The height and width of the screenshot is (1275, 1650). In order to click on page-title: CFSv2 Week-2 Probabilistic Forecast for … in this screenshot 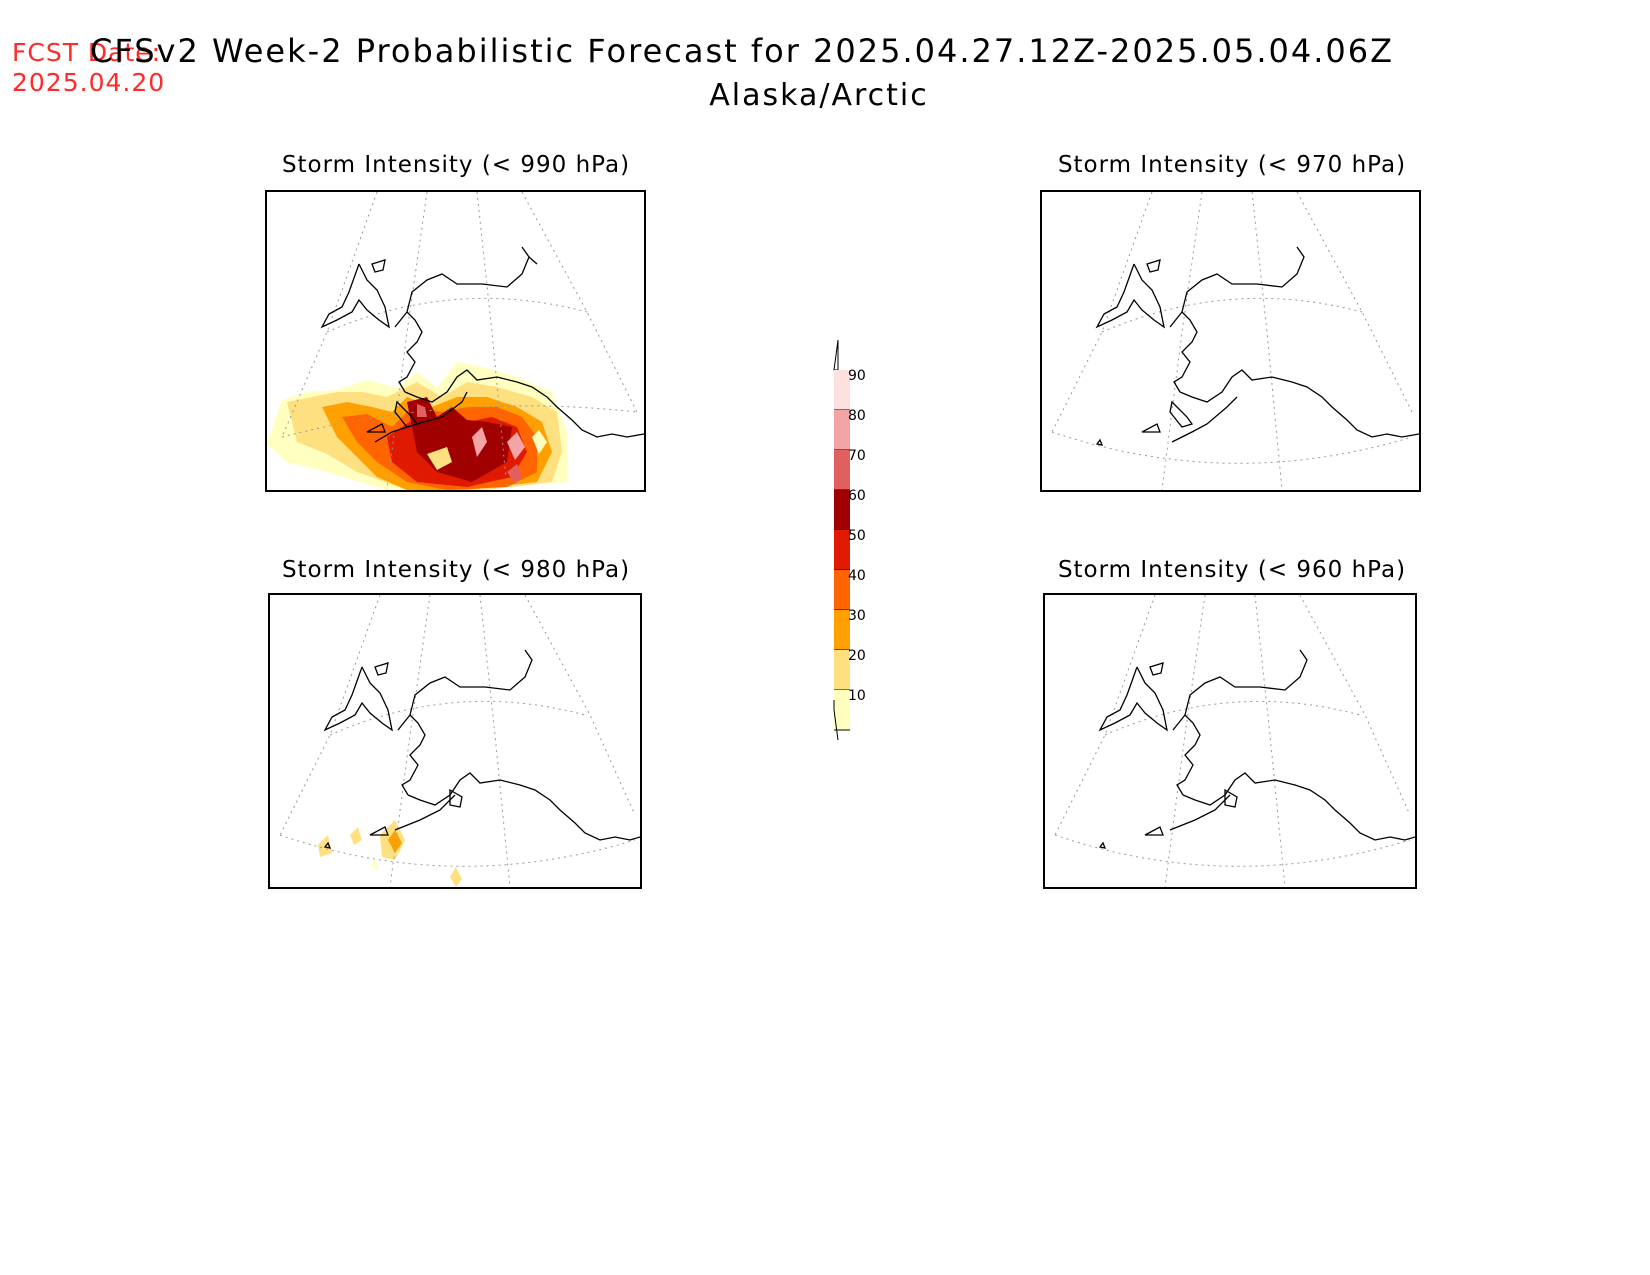, I will do `click(742, 51)`.